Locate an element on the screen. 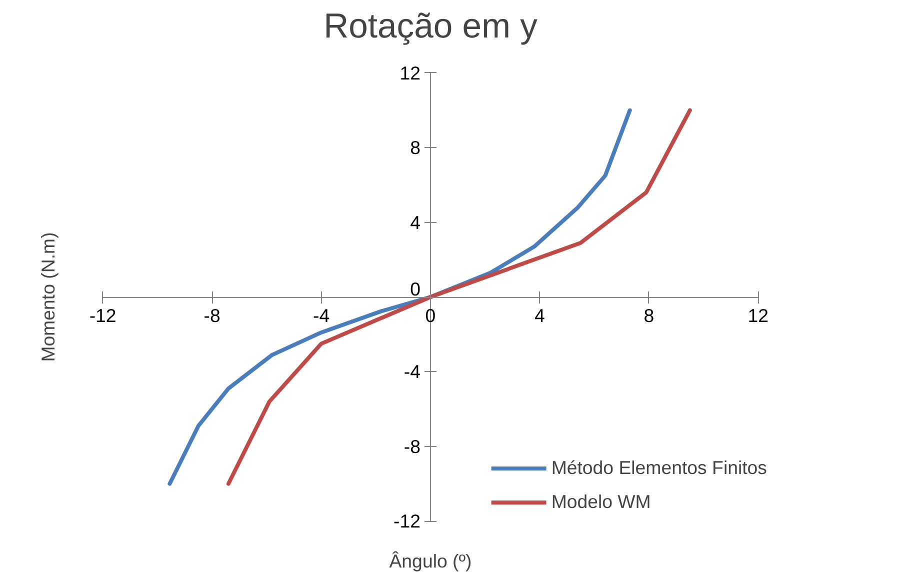 Image resolution: width=897 pixels, height=576 pixels. y-tick-label: 0 is located at coordinates (415, 289).